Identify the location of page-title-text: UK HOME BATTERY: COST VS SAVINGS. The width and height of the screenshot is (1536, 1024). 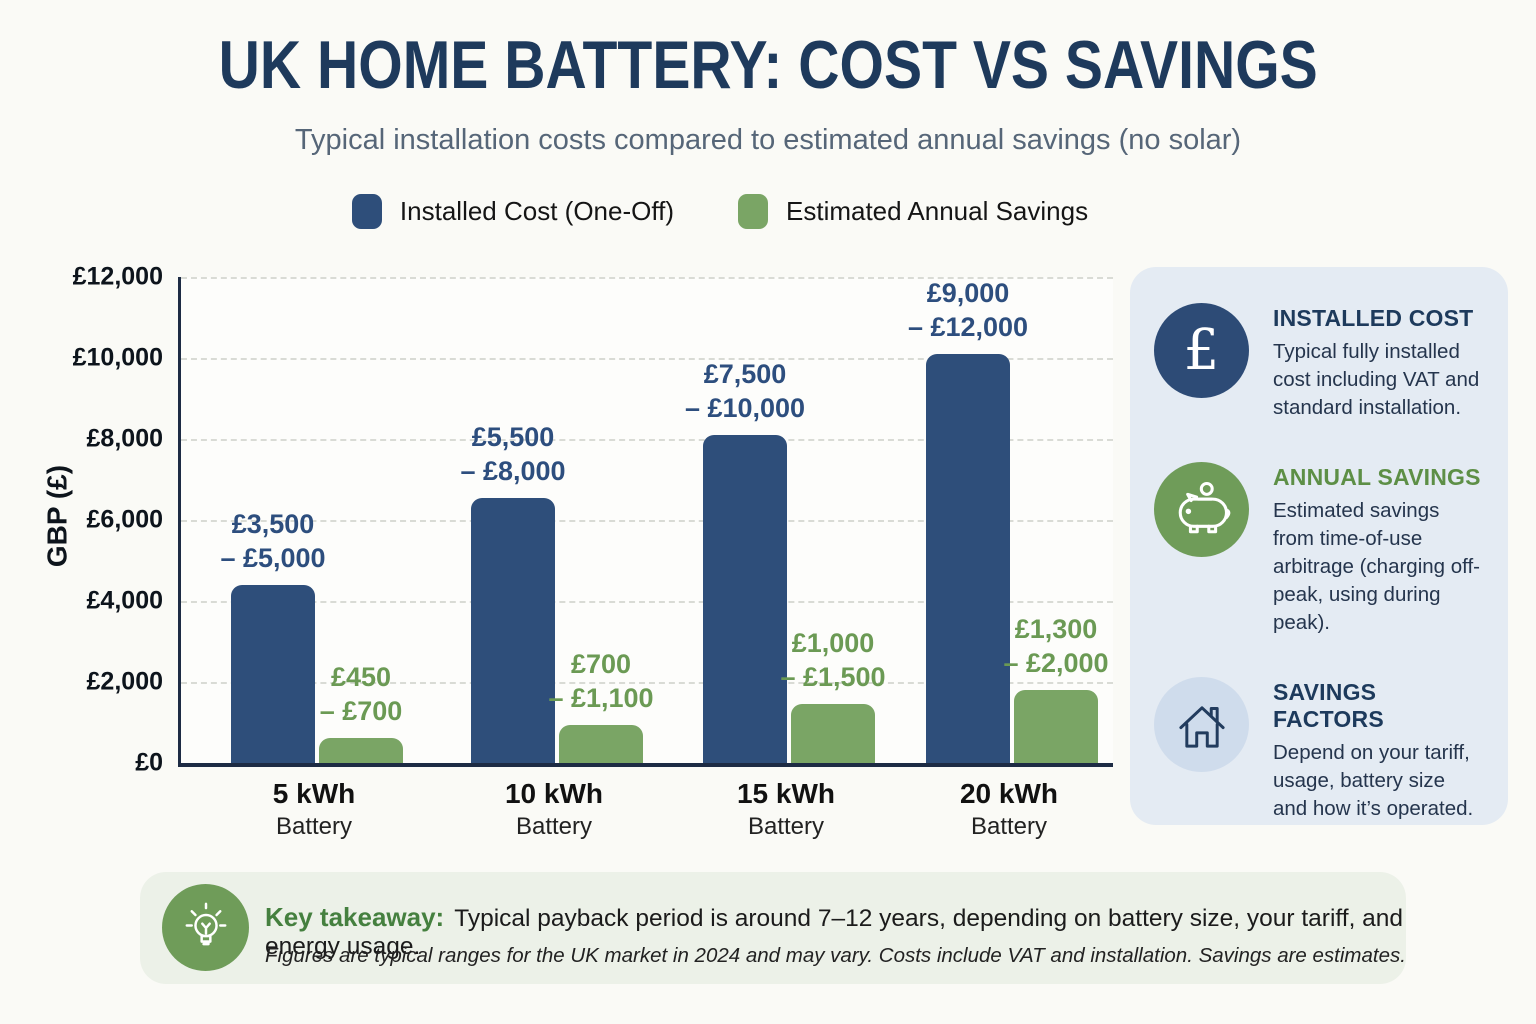
(768, 65).